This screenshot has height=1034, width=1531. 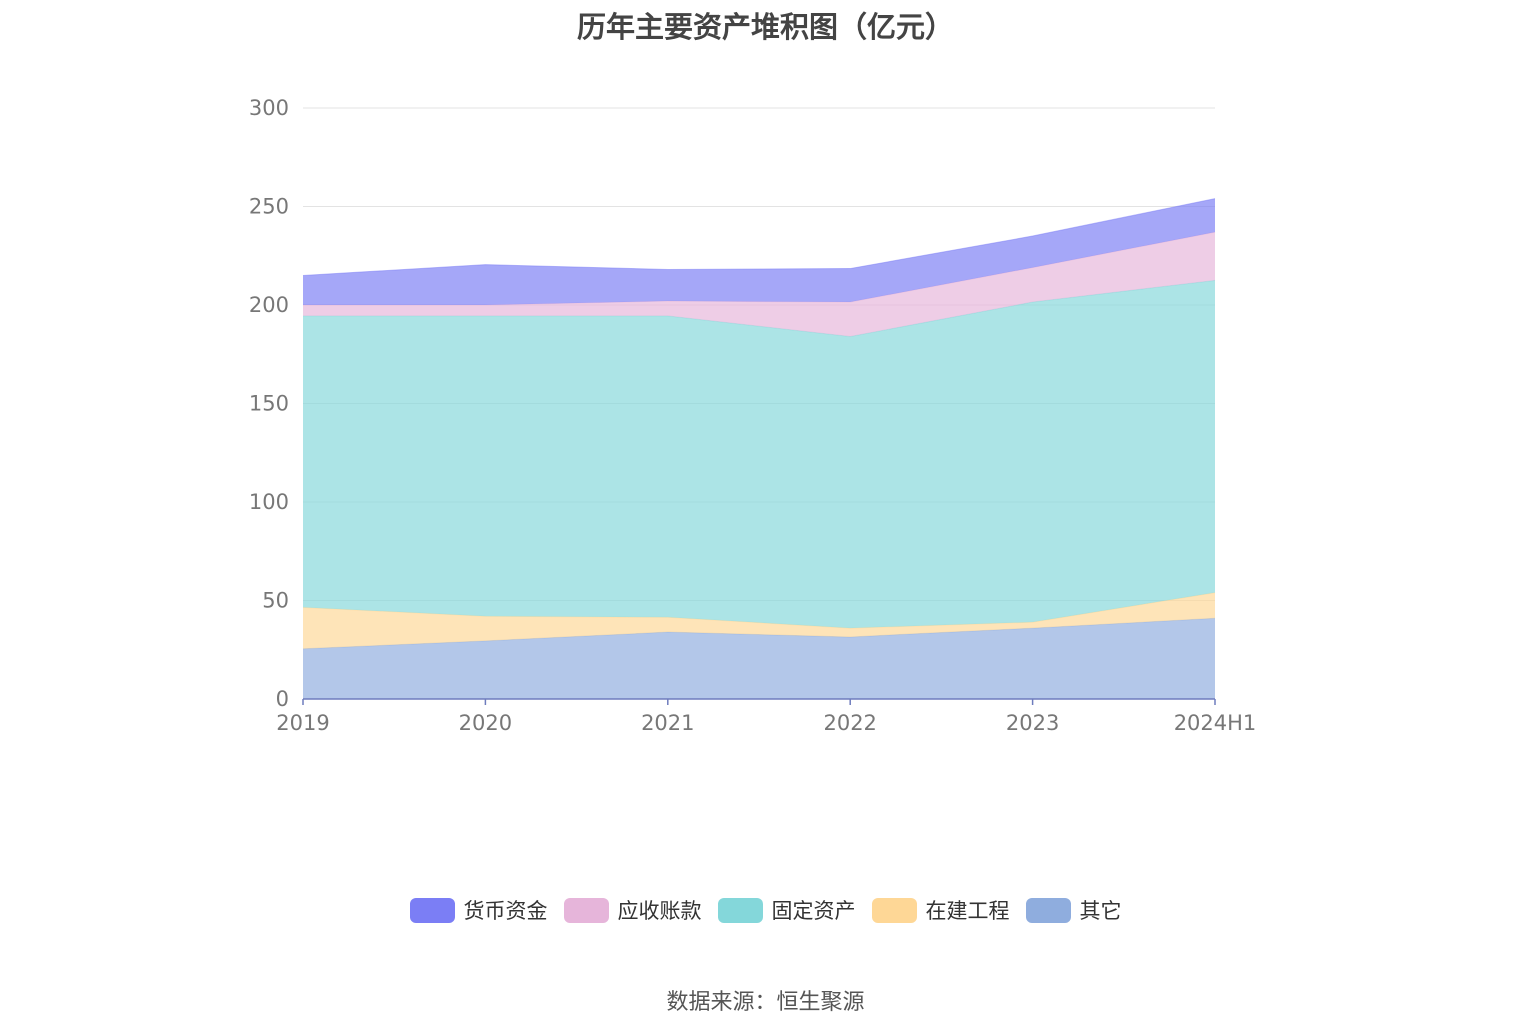 What do you see at coordinates (1100, 911) in the screenshot?
I see `legend-label: 其它` at bounding box center [1100, 911].